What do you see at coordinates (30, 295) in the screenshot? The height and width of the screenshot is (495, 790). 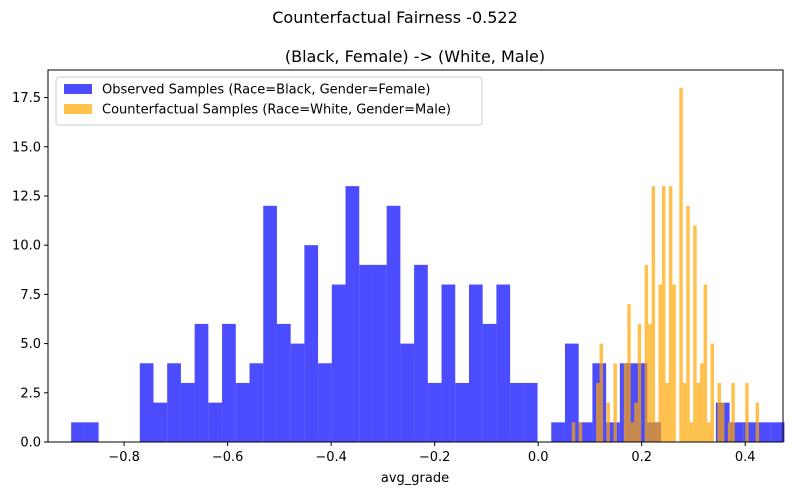 I see `y-tick-label: 7.5` at bounding box center [30, 295].